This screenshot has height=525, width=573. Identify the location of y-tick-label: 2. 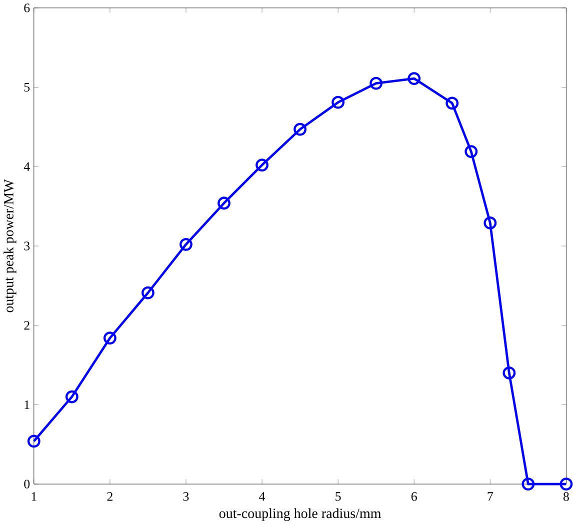
(27, 325).